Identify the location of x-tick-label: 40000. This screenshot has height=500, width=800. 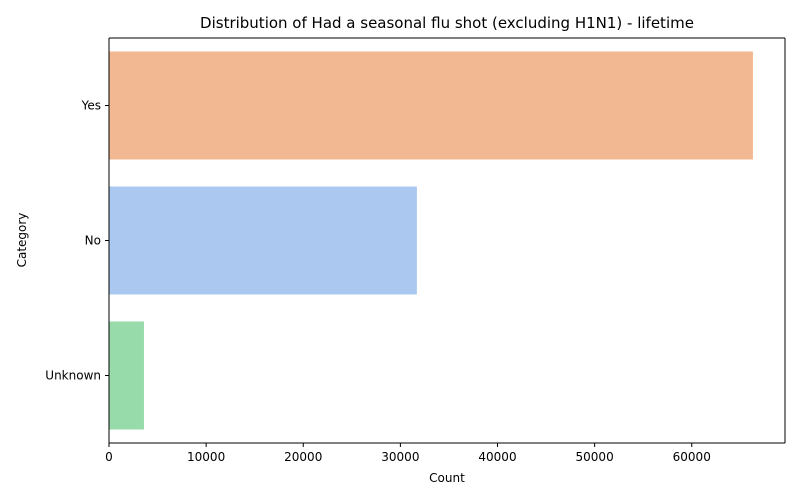
(497, 457).